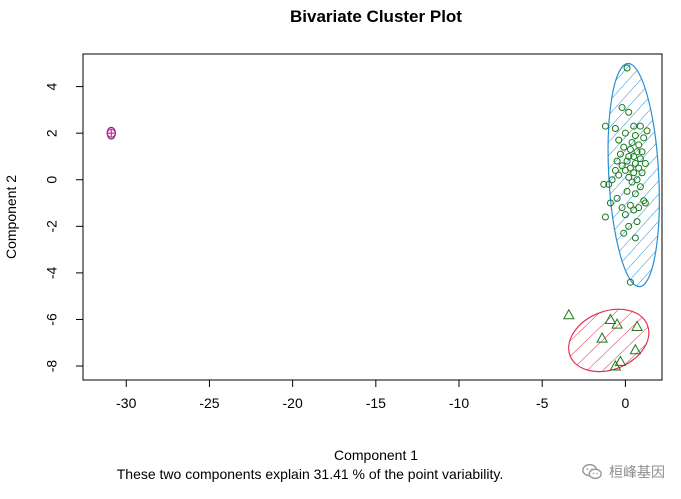 This screenshot has height=499, width=681. What do you see at coordinates (52, 86) in the screenshot?
I see `y-tick-label: 4` at bounding box center [52, 86].